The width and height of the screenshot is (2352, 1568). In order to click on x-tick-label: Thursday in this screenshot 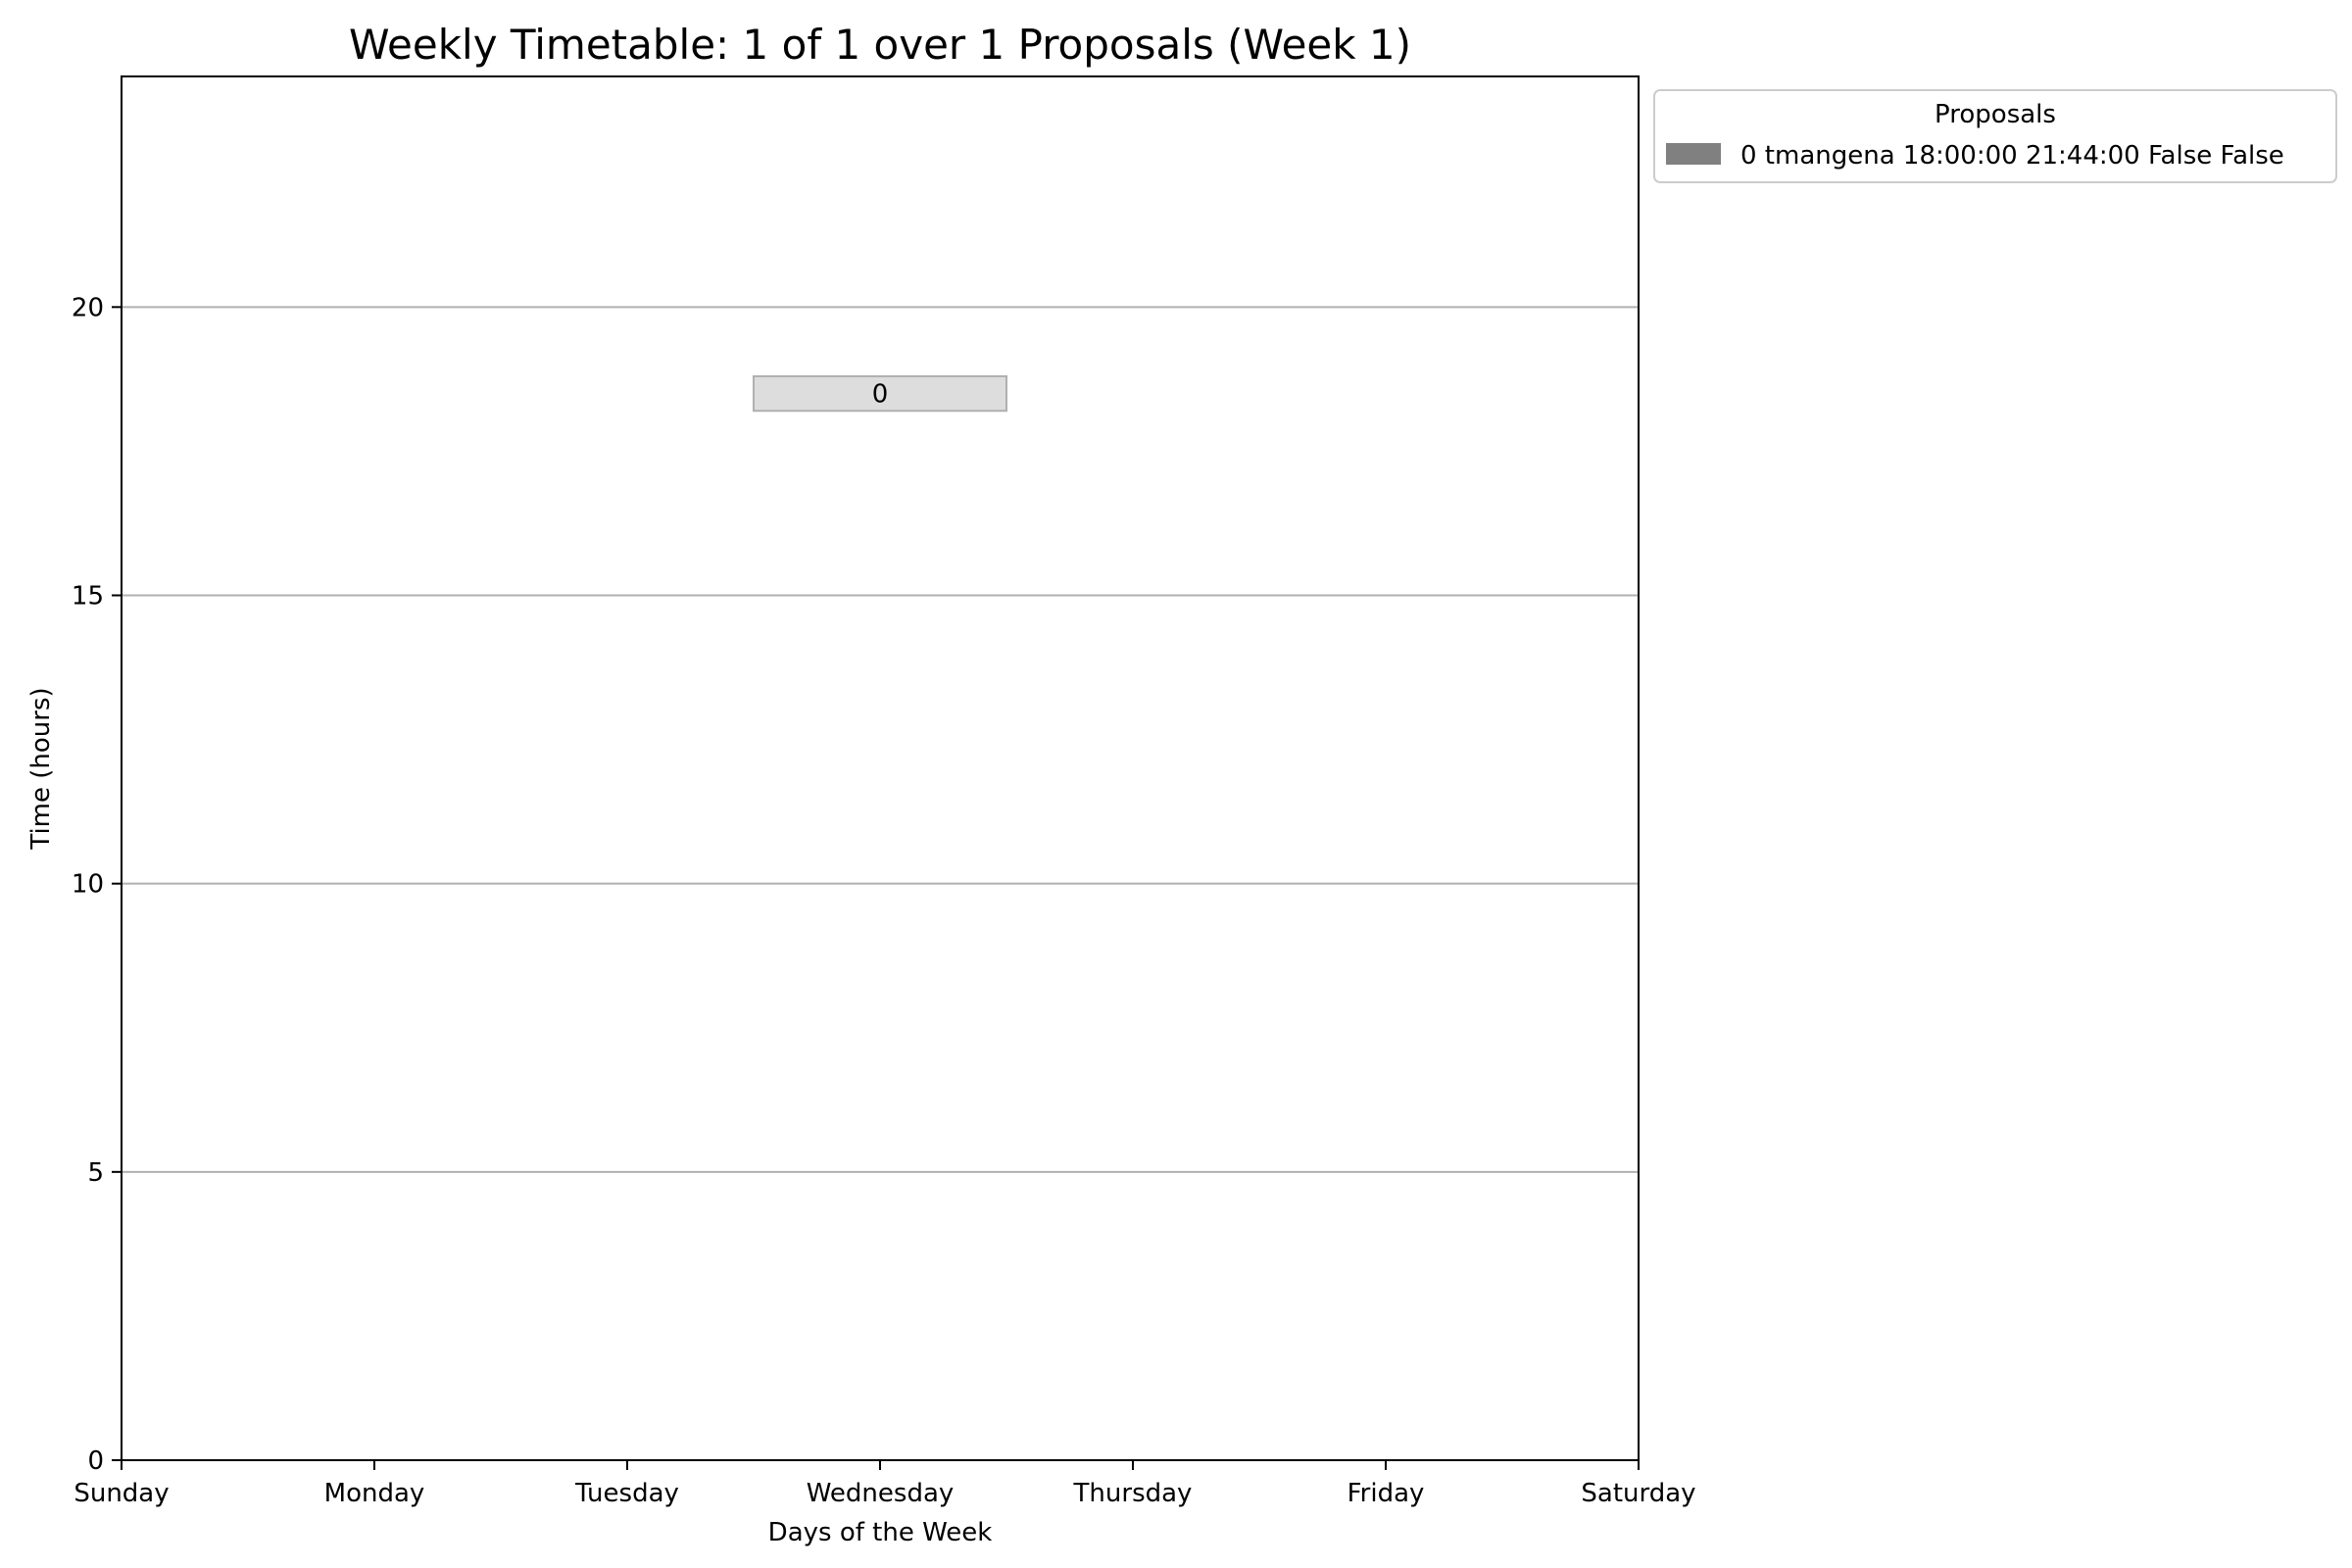, I will do `click(1133, 1493)`.